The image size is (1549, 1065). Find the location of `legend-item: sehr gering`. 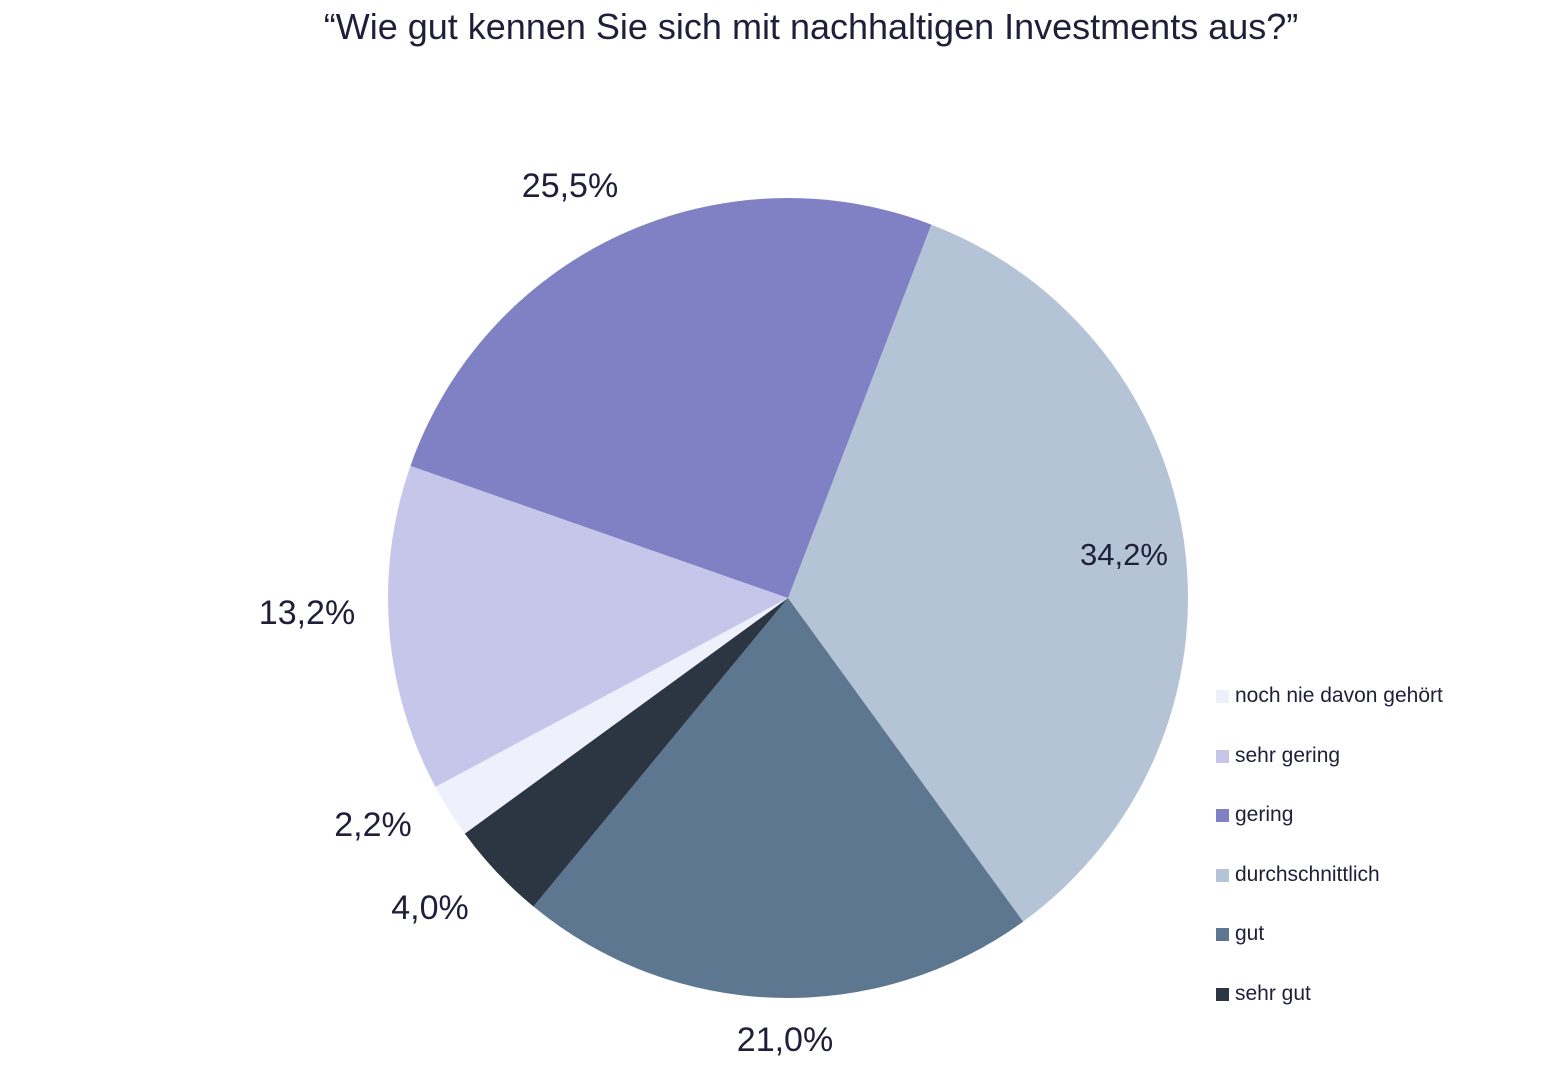

legend-item: sehr gering is located at coordinates (1329, 774).